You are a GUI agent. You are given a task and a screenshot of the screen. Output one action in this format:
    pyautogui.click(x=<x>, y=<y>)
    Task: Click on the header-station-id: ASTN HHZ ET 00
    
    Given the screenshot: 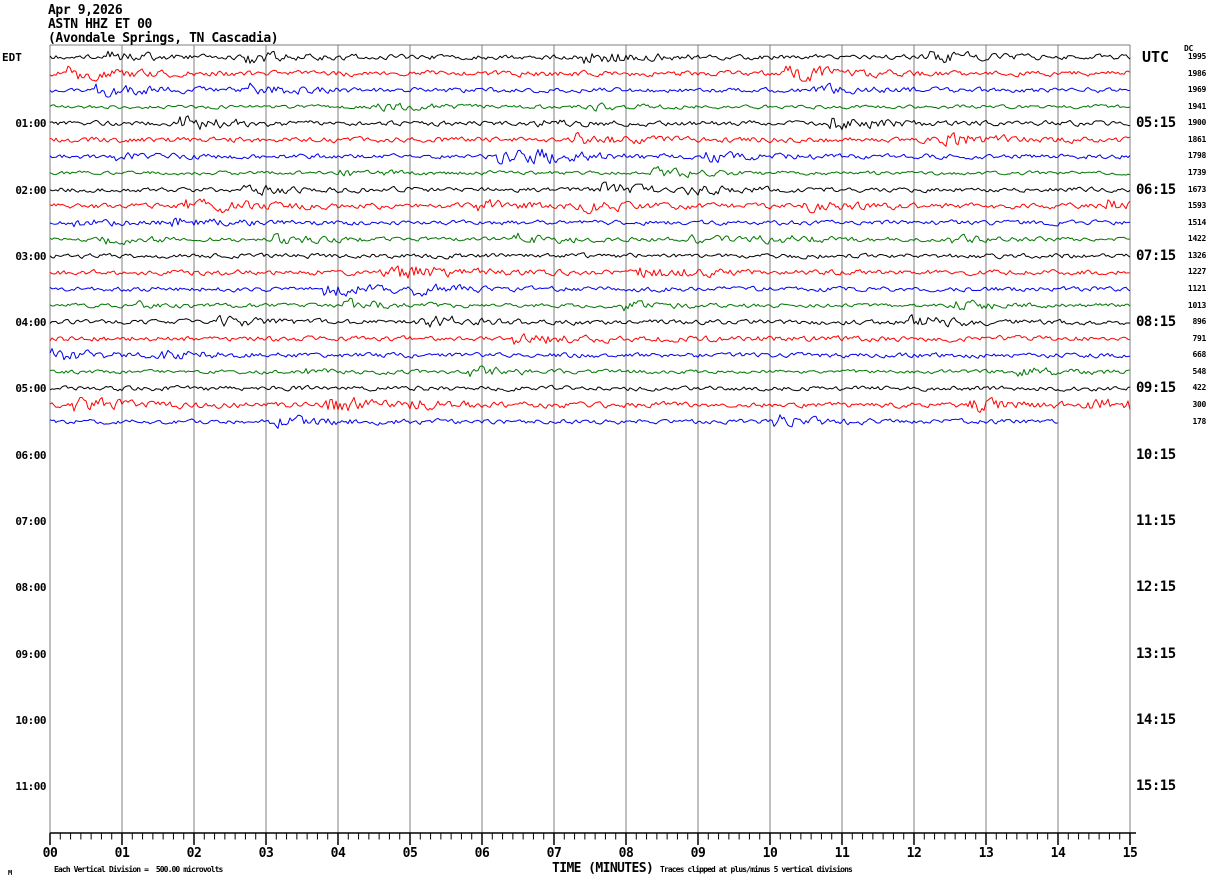 What is the action you would take?
    pyautogui.click(x=100, y=24)
    